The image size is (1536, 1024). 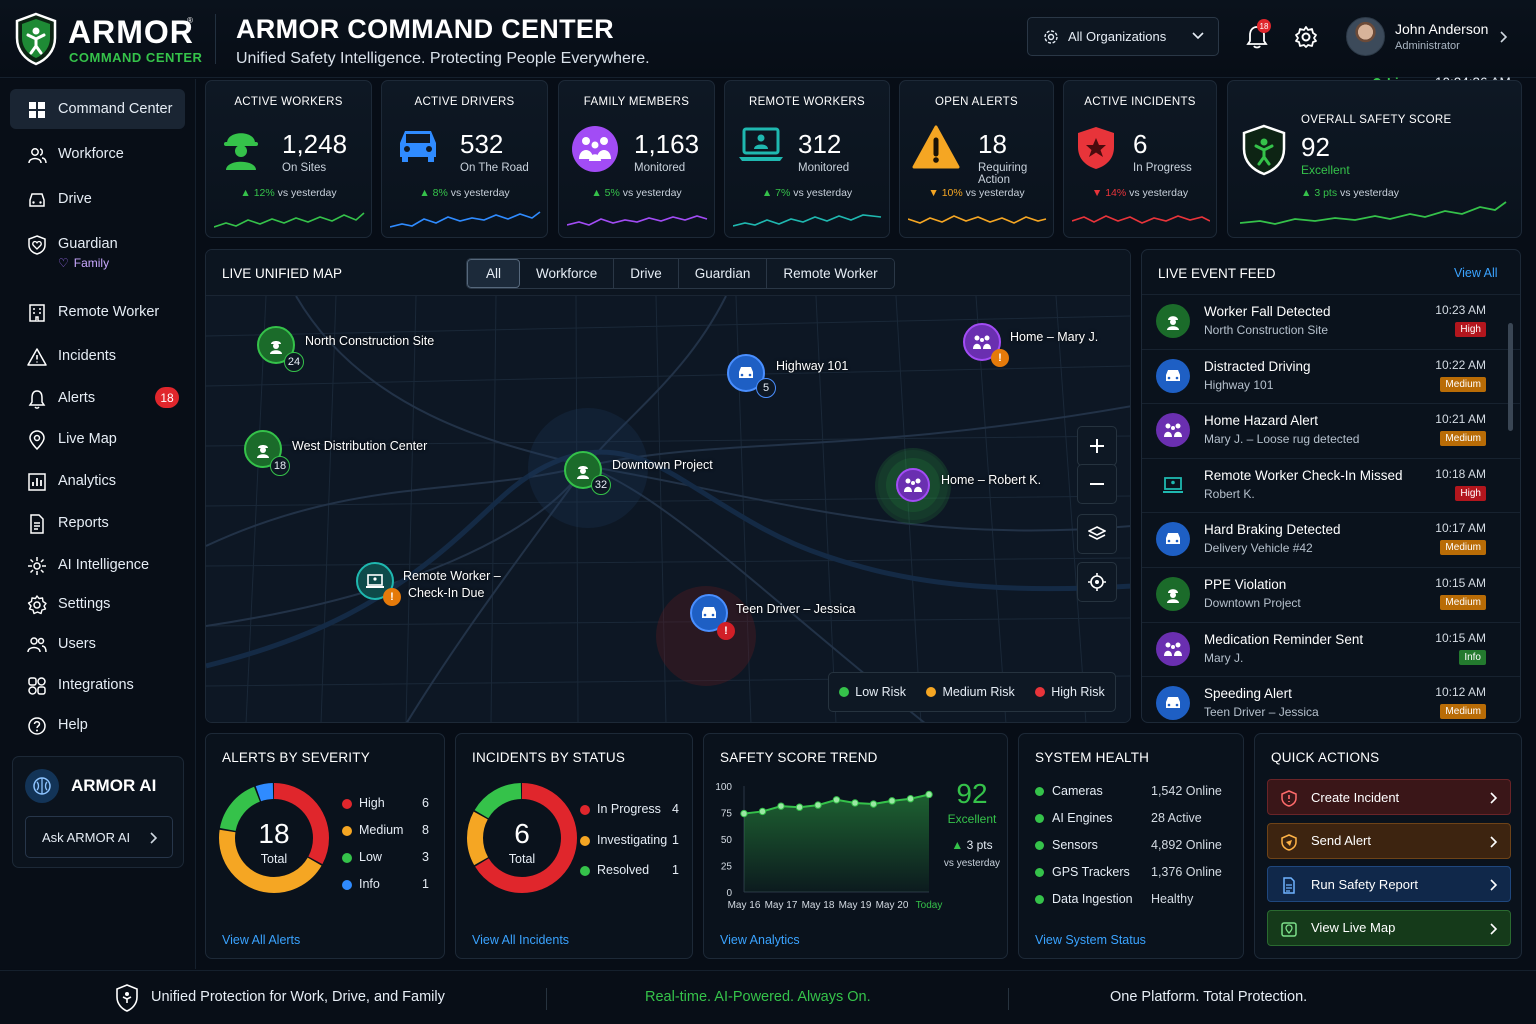 What do you see at coordinates (1504, 37) in the screenshot?
I see `chevron-right-icon` at bounding box center [1504, 37].